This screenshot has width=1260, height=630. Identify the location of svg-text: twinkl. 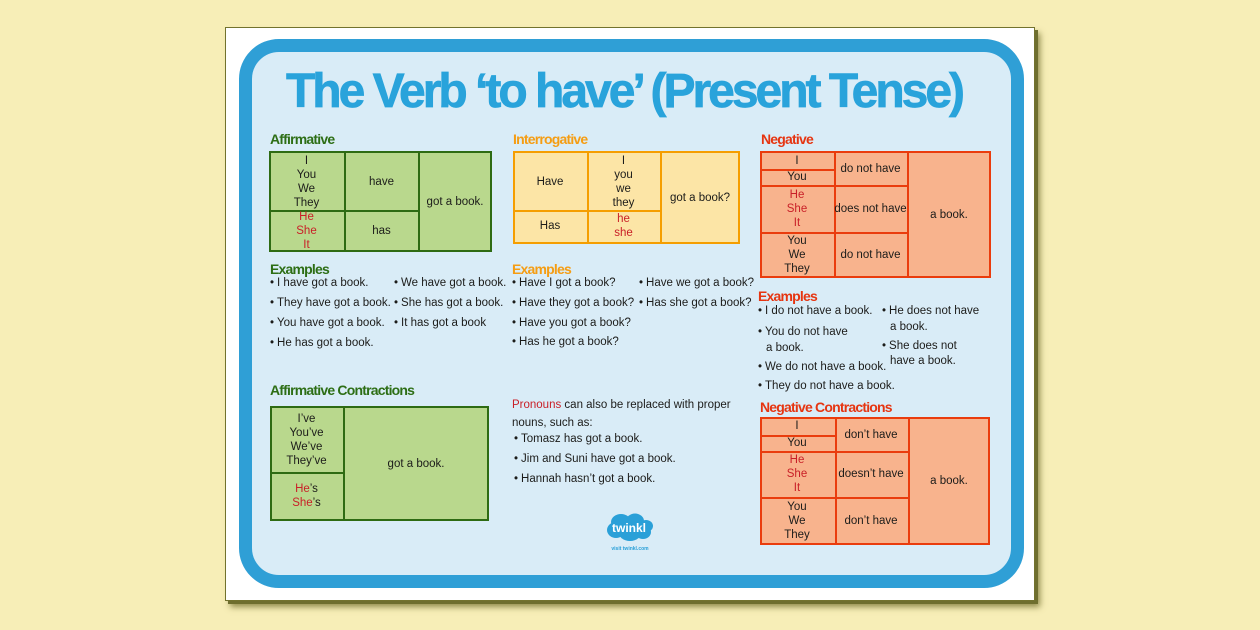
(629, 528).